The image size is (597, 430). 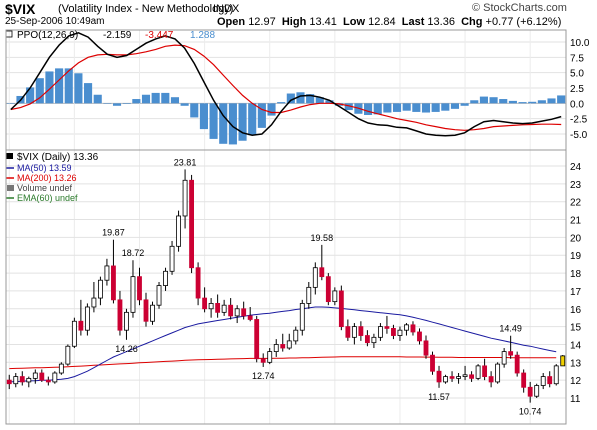 What do you see at coordinates (576, 292) in the screenshot?
I see `price-tick-label: 17` at bounding box center [576, 292].